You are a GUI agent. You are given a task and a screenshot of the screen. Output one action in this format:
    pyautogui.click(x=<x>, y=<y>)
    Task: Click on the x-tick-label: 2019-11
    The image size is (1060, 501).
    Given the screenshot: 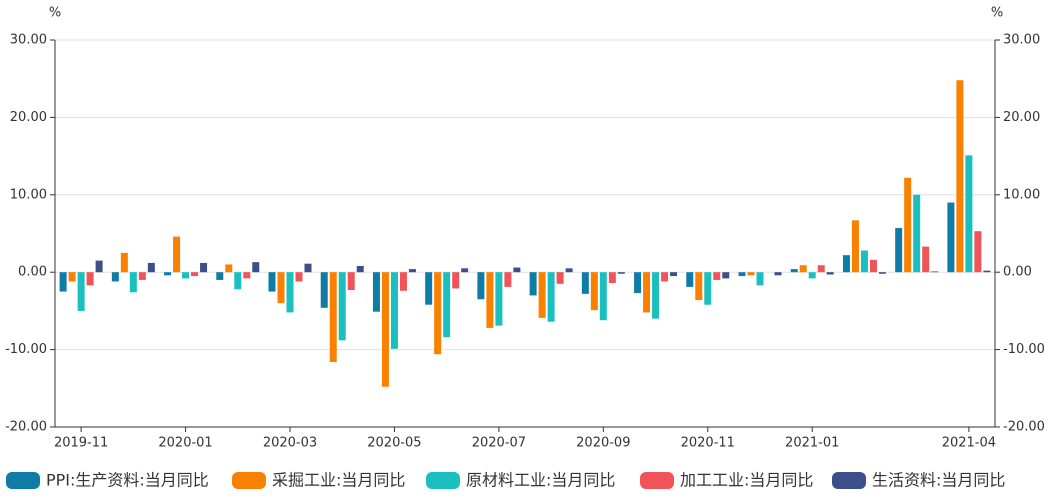 What is the action you would take?
    pyautogui.click(x=81, y=443)
    